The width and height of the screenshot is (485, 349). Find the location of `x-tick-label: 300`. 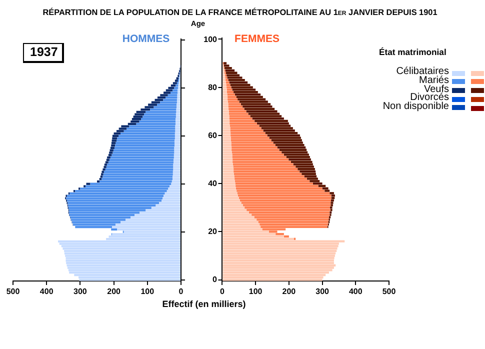

x-tick-label: 300 is located at coordinates (81, 291).